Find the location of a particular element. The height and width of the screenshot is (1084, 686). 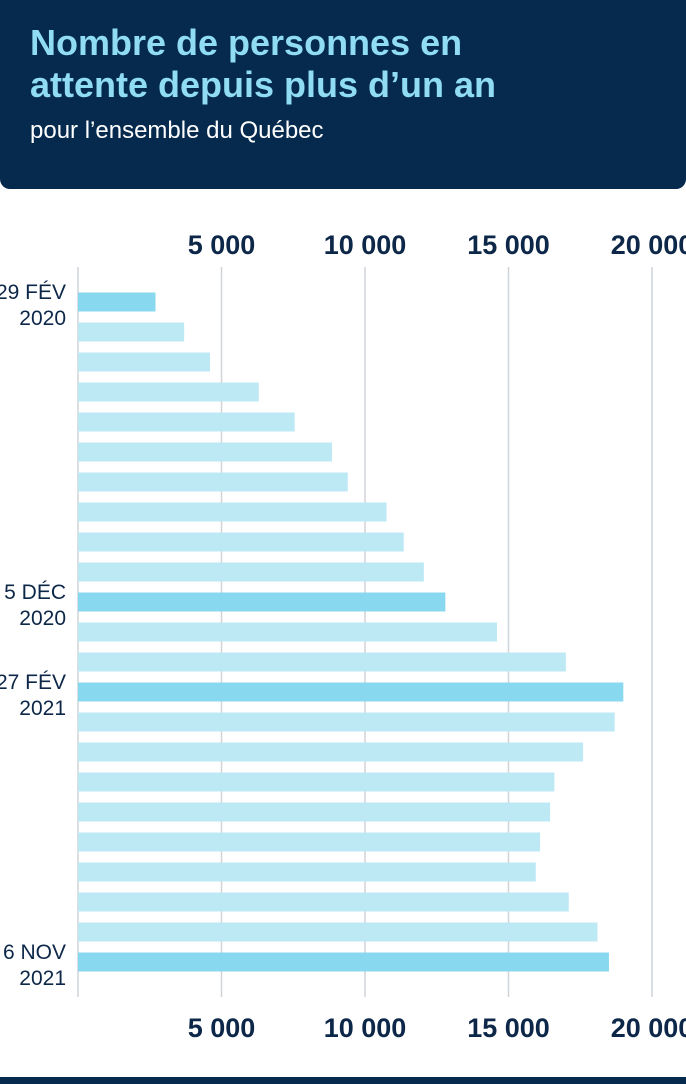

x-tick-label-top-0: 5 000 is located at coordinates (222, 245).